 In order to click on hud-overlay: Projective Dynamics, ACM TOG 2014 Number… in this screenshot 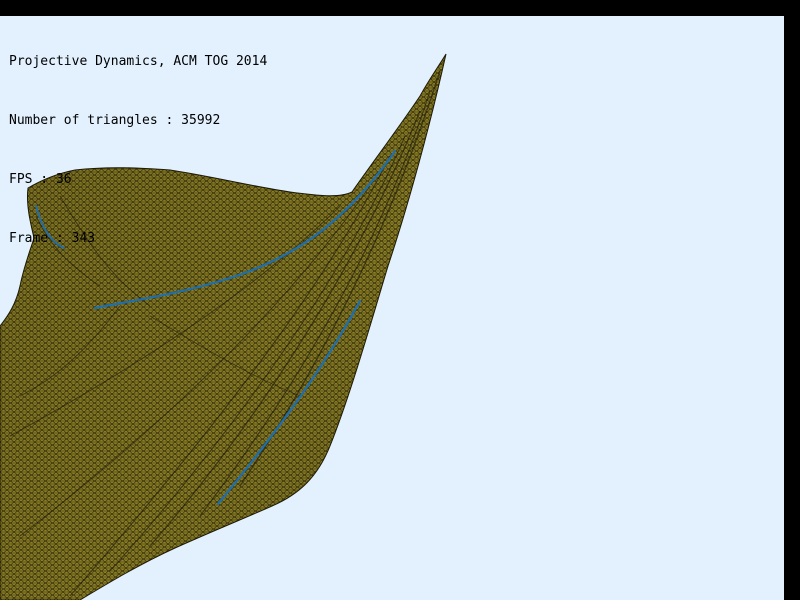, I will do `click(138, 150)`.